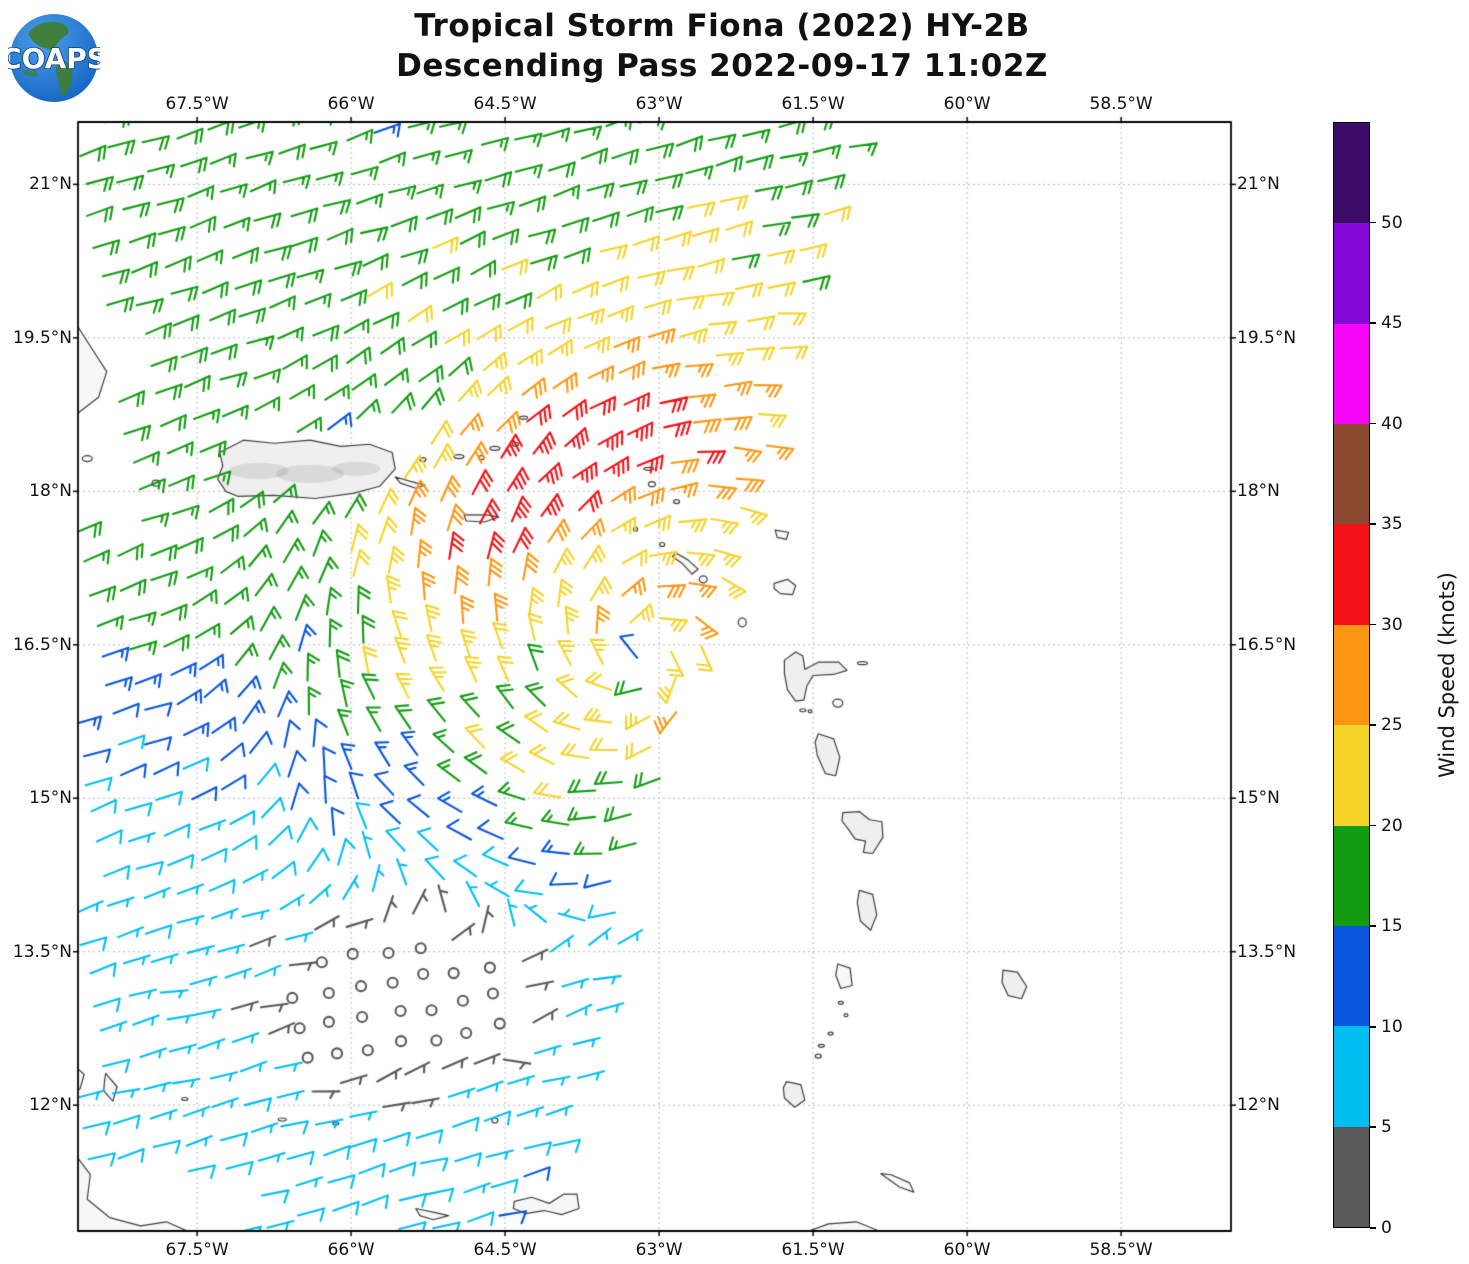 This screenshot has width=1469, height=1264. What do you see at coordinates (1392, 222) in the screenshot?
I see `colorbar-tick-label: 50` at bounding box center [1392, 222].